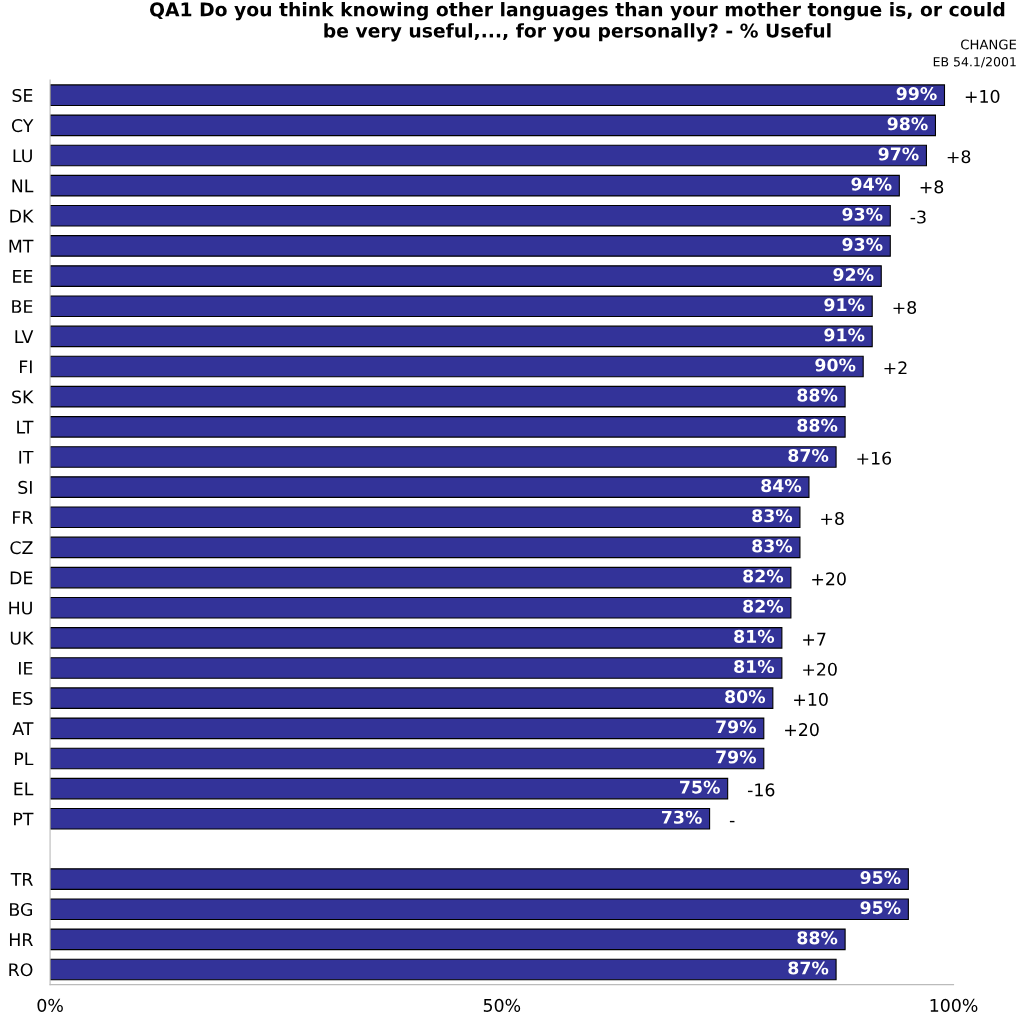  What do you see at coordinates (916, 94) in the screenshot?
I see `data-label: 99%` at bounding box center [916, 94].